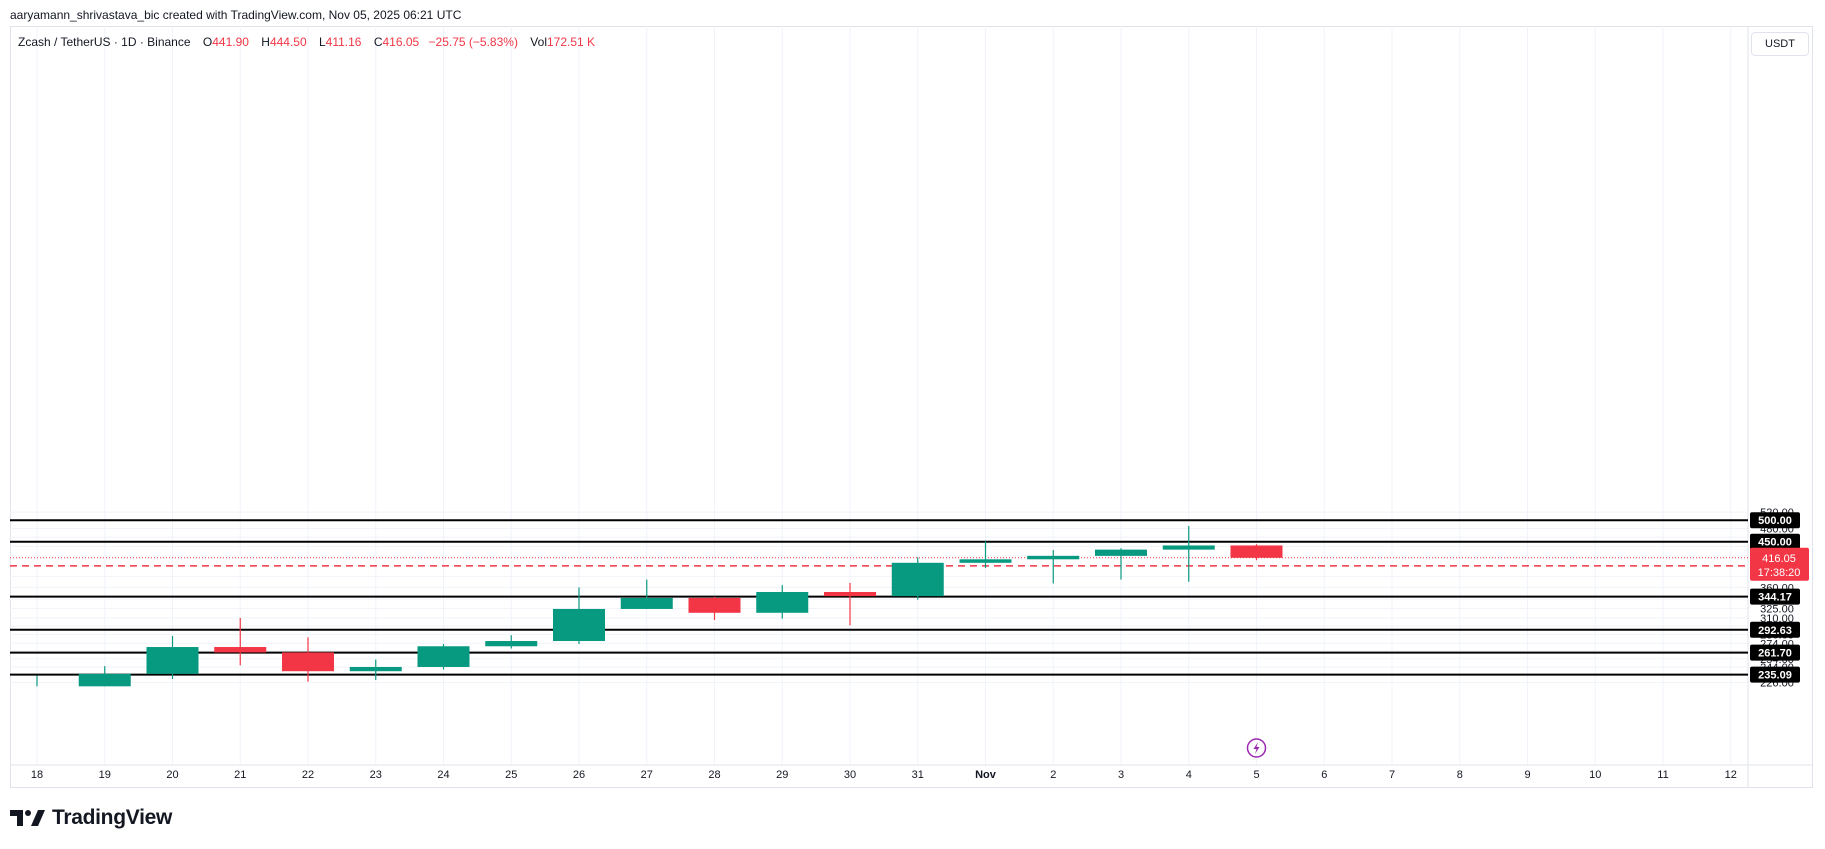  Describe the element at coordinates (1256, 748) in the screenshot. I see `lightning-bolt-icon` at that location.